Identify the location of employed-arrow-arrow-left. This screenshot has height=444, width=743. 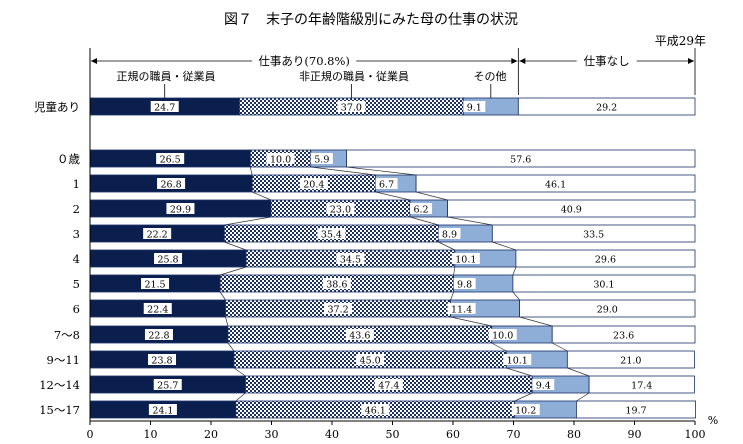
(94, 61).